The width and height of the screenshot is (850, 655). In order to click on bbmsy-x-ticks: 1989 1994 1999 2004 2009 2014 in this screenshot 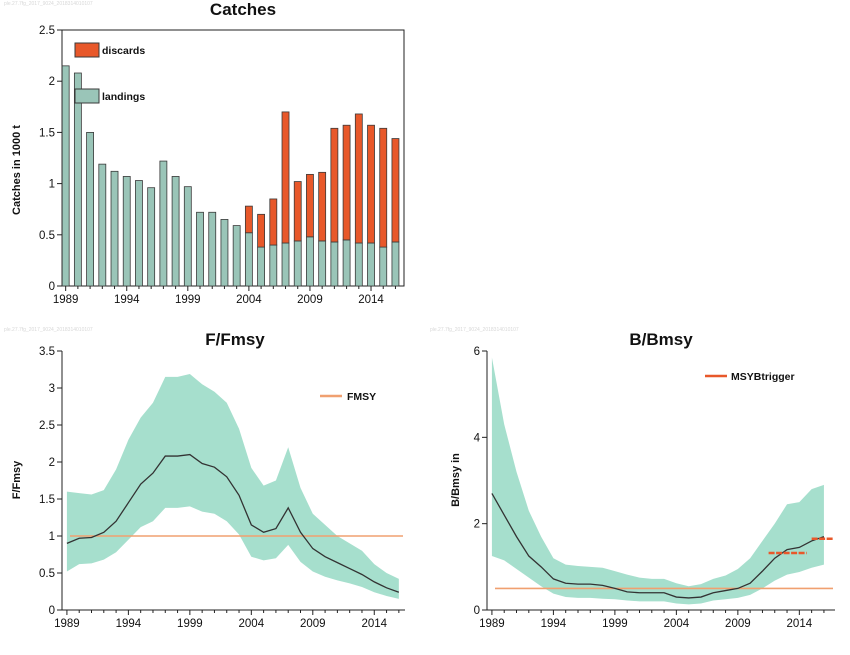, I will do `click(652, 620)`.